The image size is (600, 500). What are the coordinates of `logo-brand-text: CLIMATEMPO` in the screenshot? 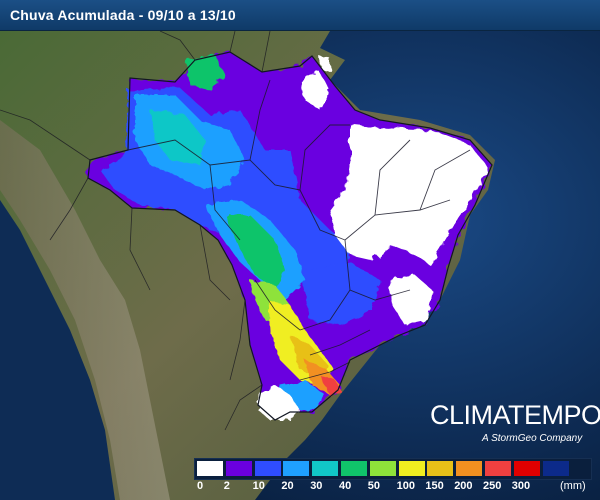 It's located at (515, 415).